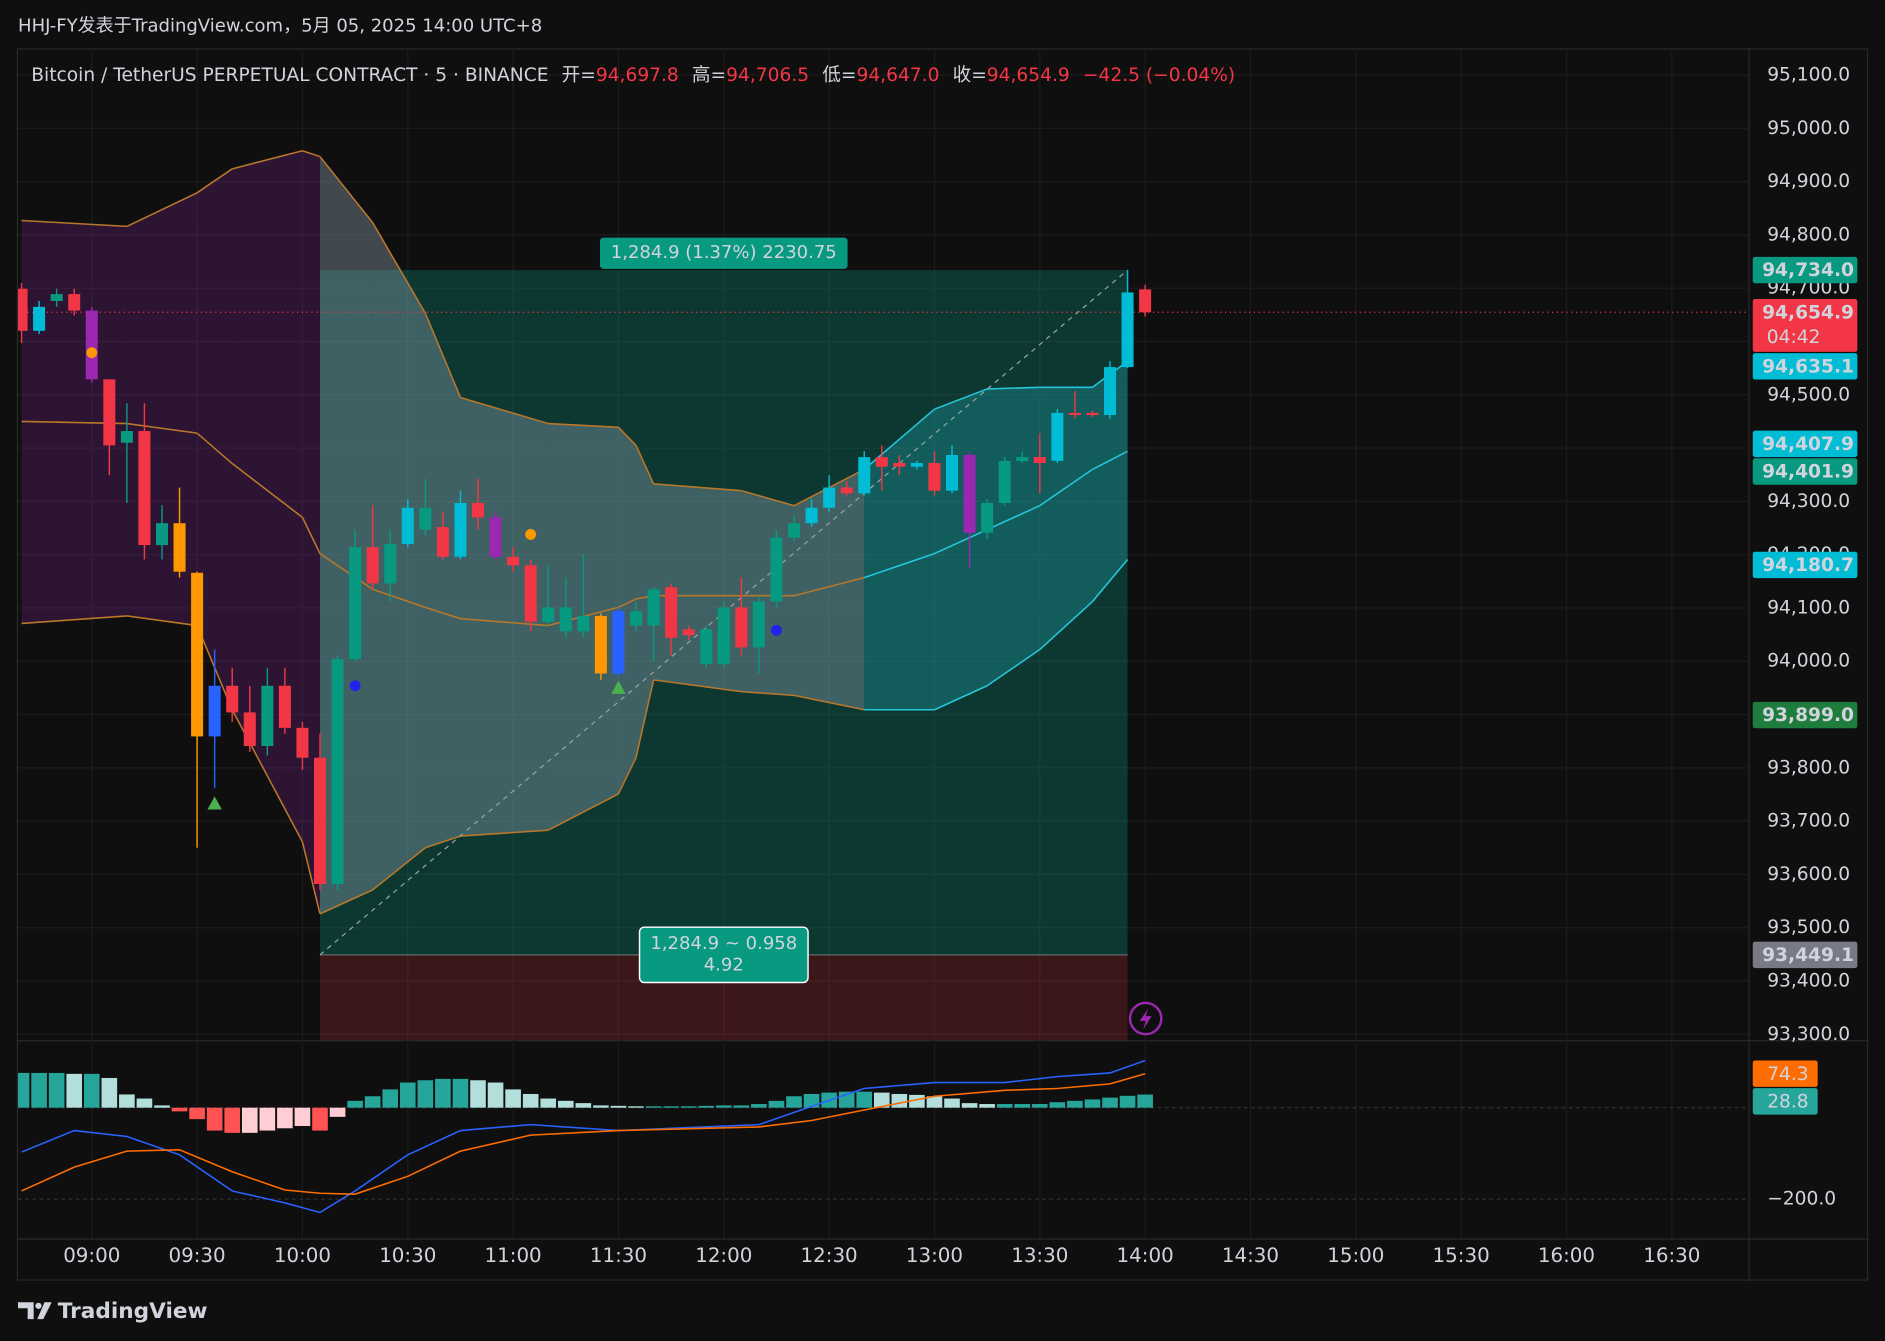 The height and width of the screenshot is (1341, 1885). I want to click on price-tag-countdown: 04:42, so click(1794, 337).